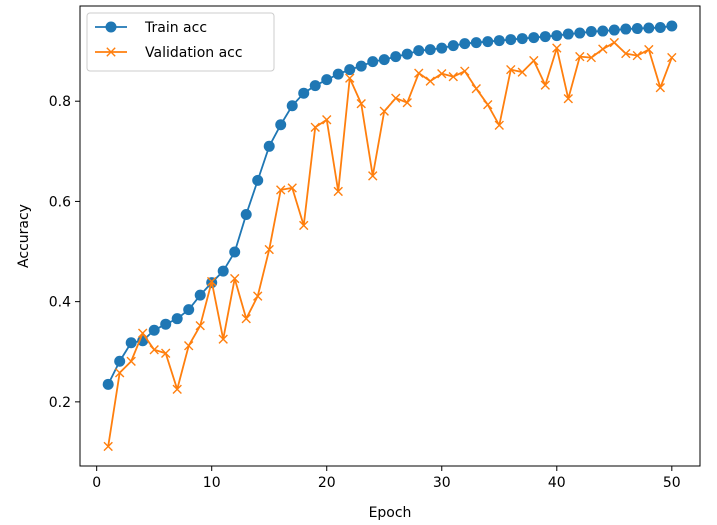 Image resolution: width=717 pixels, height=525 pixels. I want to click on legend-label-train: Train acc, so click(175, 28).